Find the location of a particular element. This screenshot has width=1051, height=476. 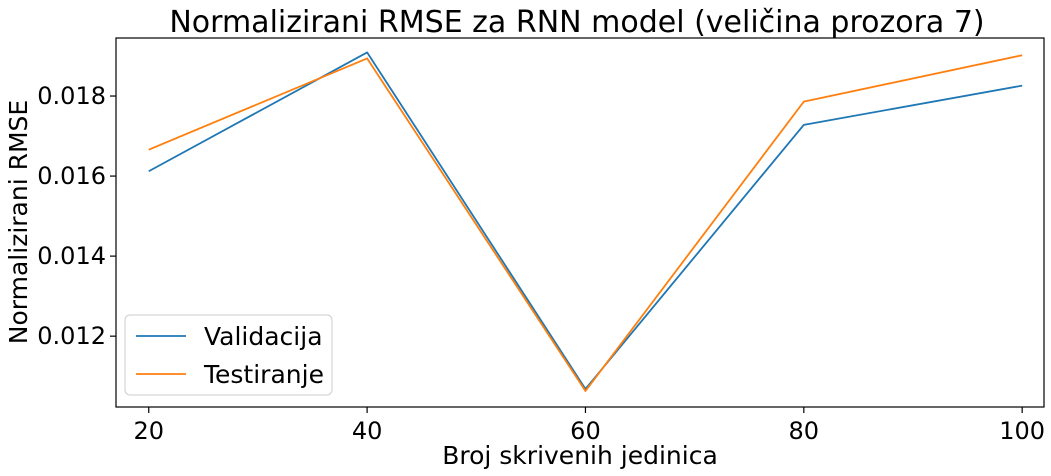

x-axis: 20 40 60 80 100 is located at coordinates (589, 426).